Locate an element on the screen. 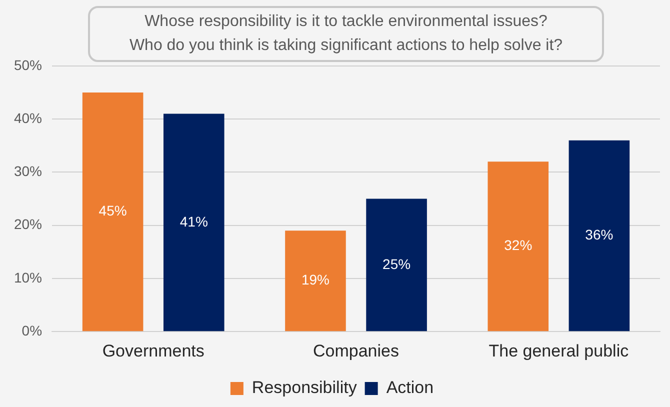  x-tick-label: Companies is located at coordinates (356, 350).